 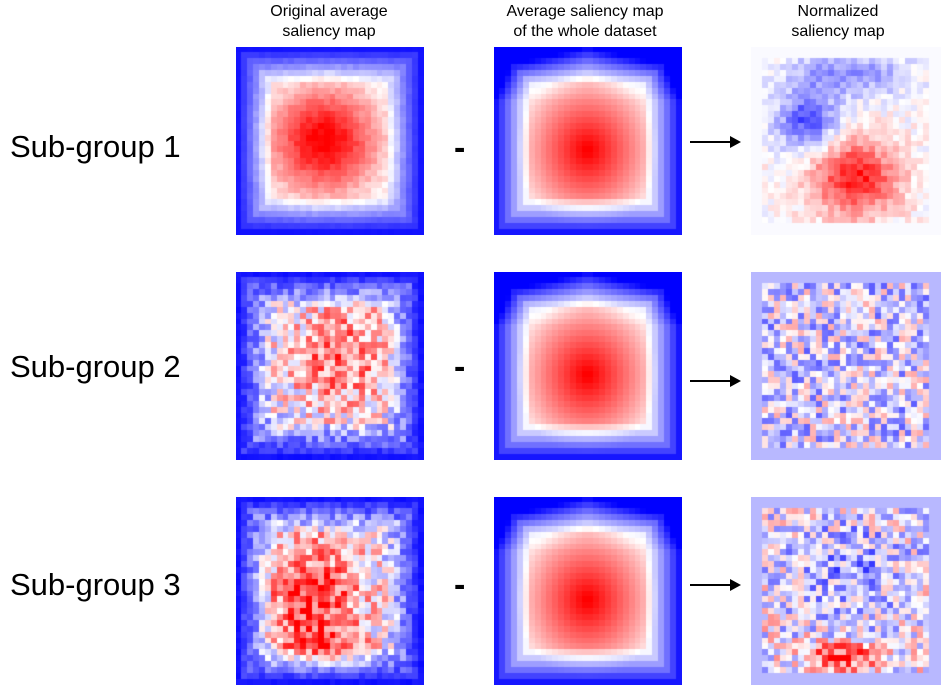 I want to click on minus-operator-row-2: -, so click(x=460, y=367).